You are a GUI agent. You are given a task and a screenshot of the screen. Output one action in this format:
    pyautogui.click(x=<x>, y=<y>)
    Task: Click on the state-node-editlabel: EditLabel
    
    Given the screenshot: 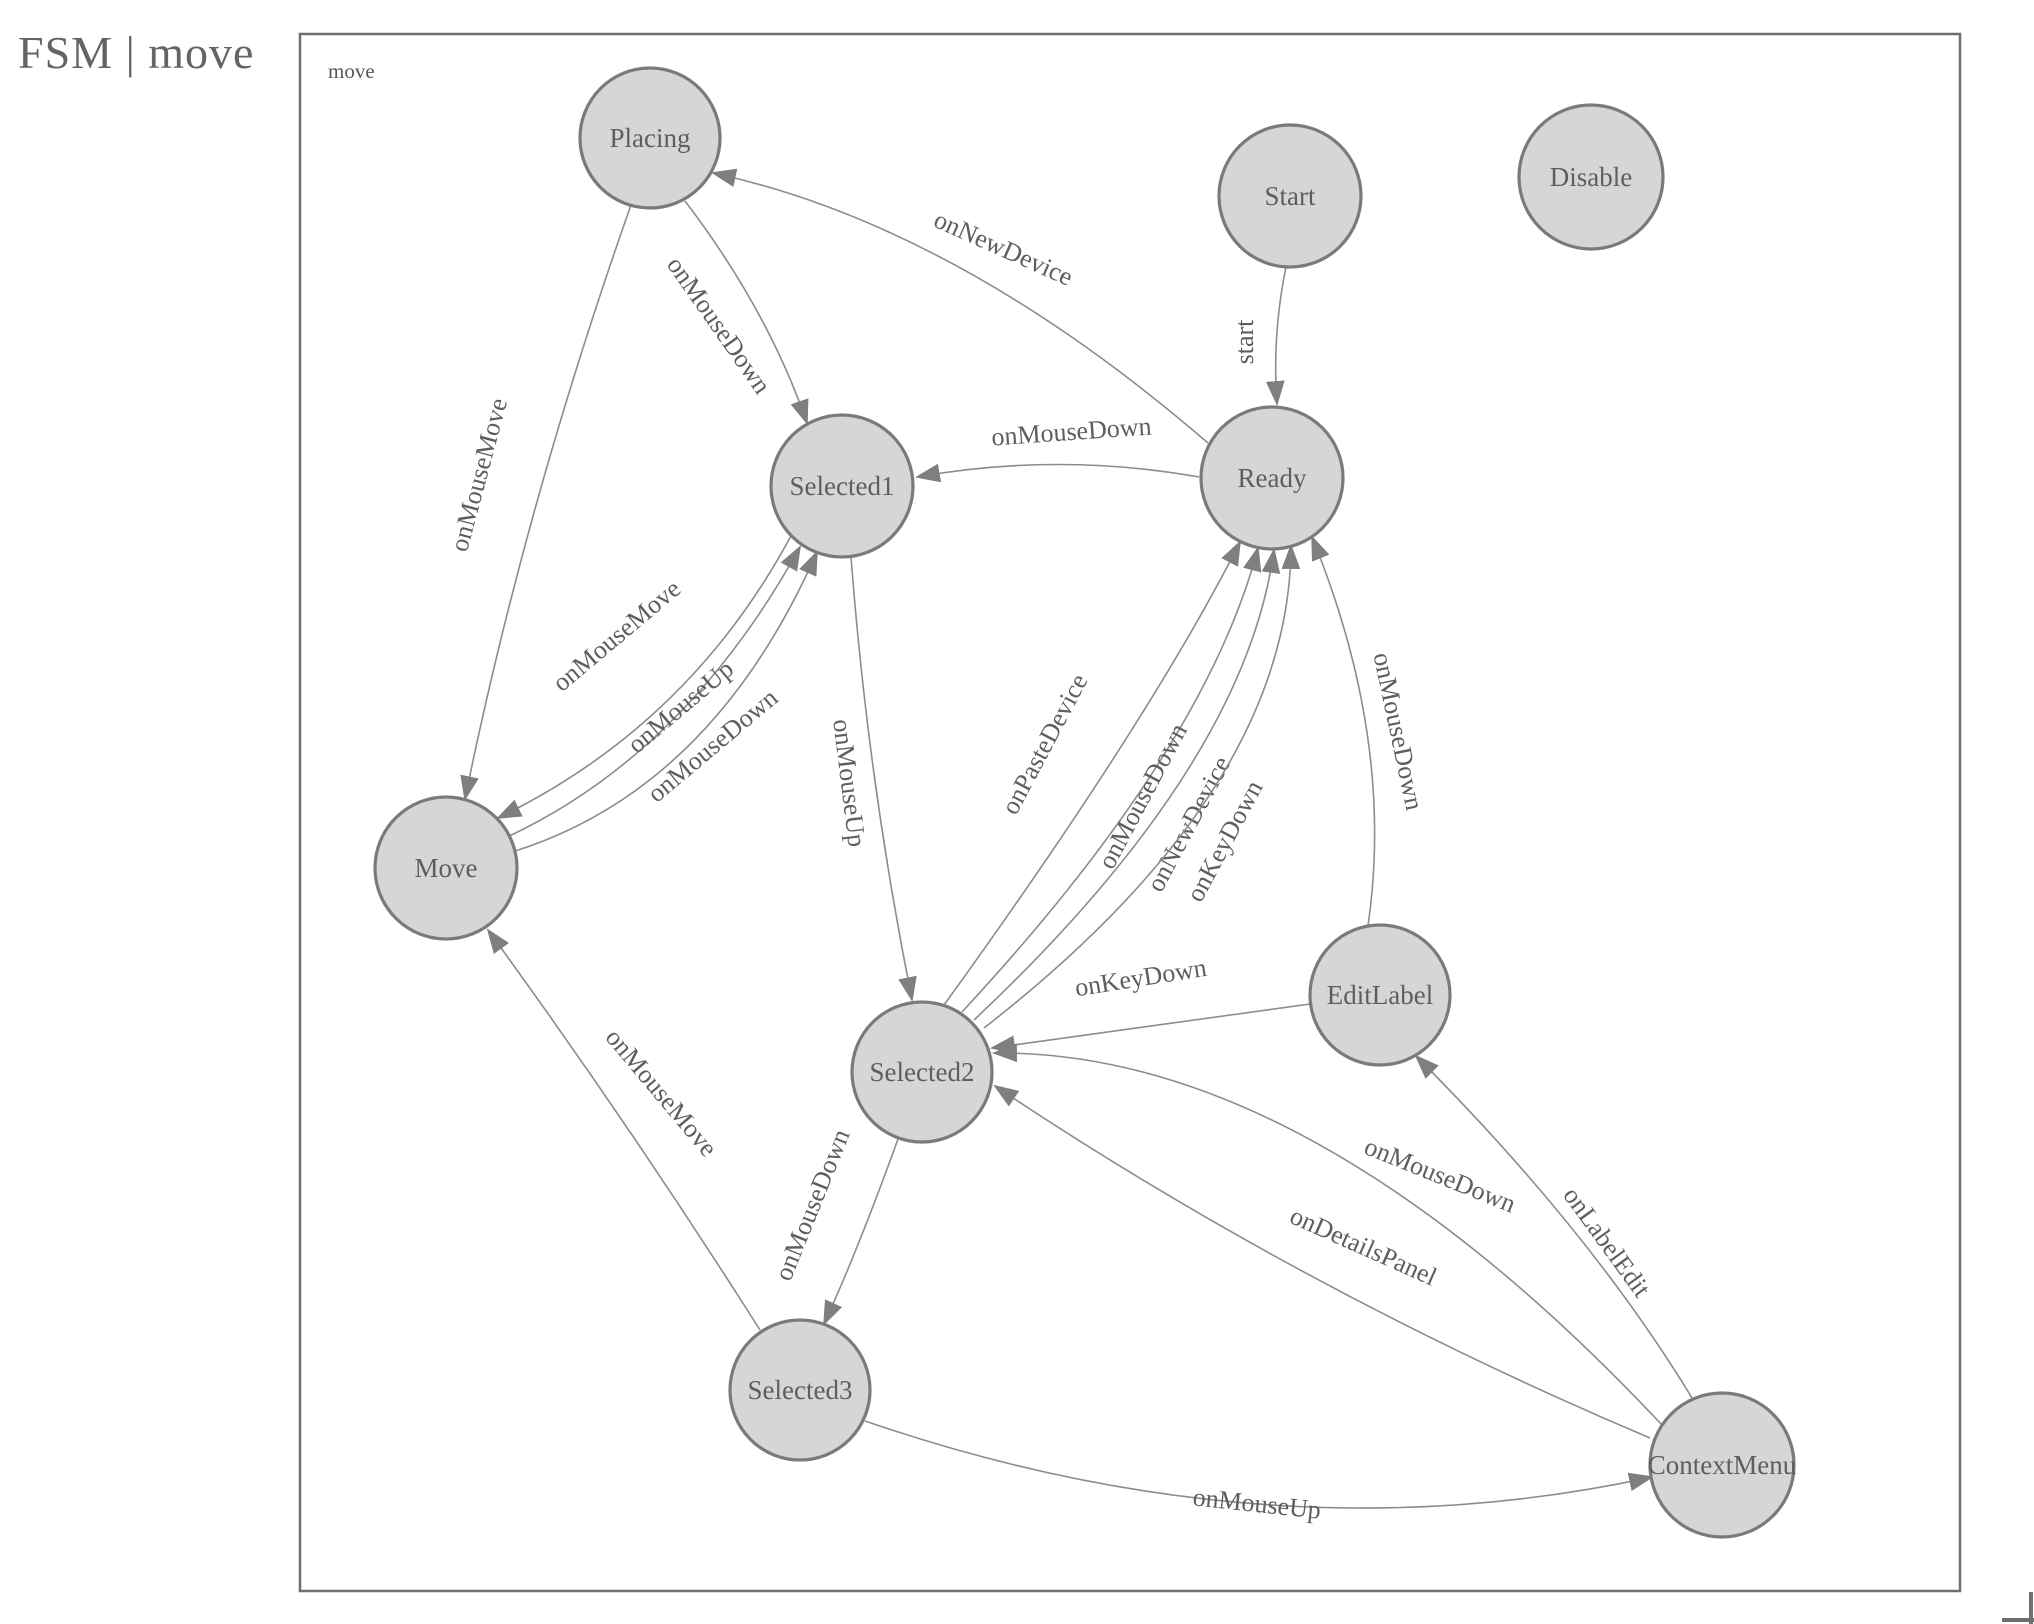 What is the action you would take?
    pyautogui.click(x=1380, y=995)
    